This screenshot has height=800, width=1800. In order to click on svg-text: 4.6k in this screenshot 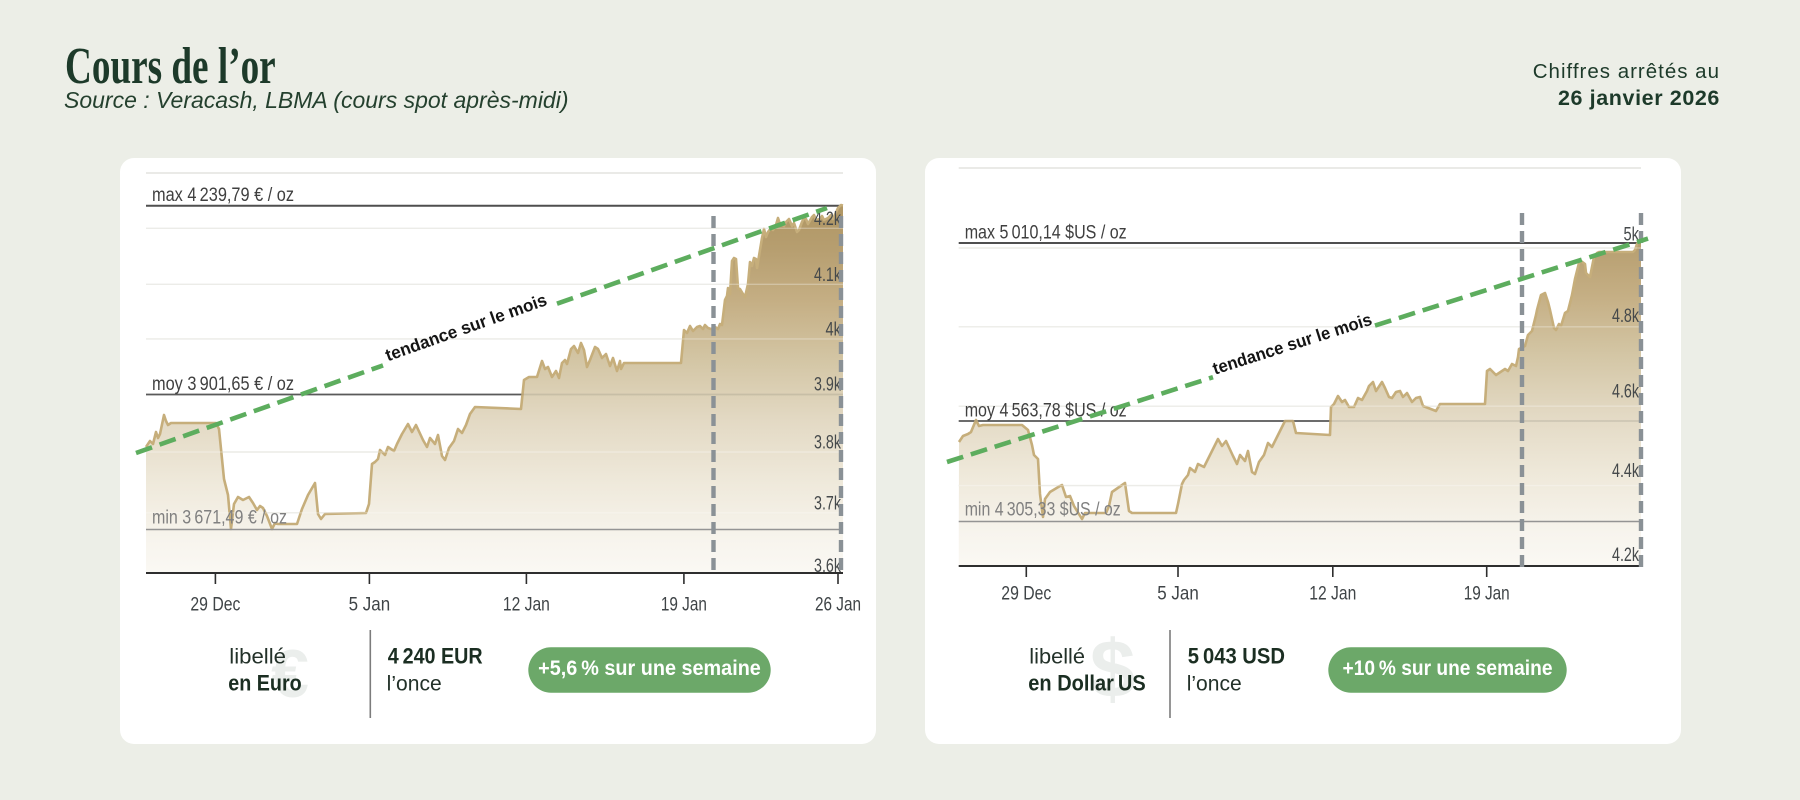, I will do `click(1625, 391)`.